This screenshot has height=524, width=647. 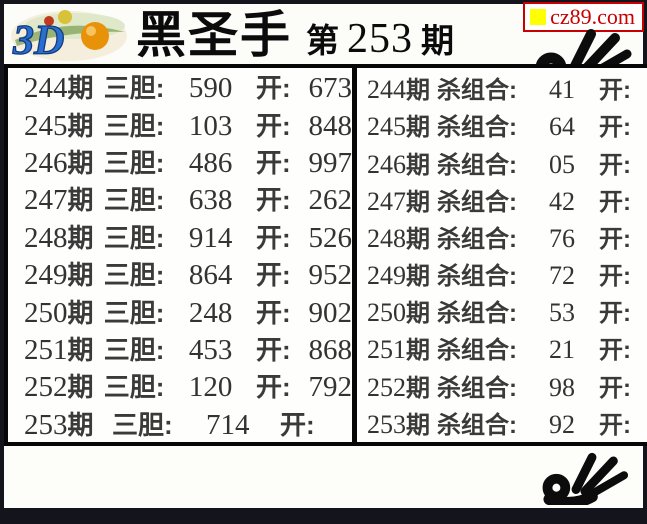 I want to click on pick-value: 21, so click(x=562, y=350).